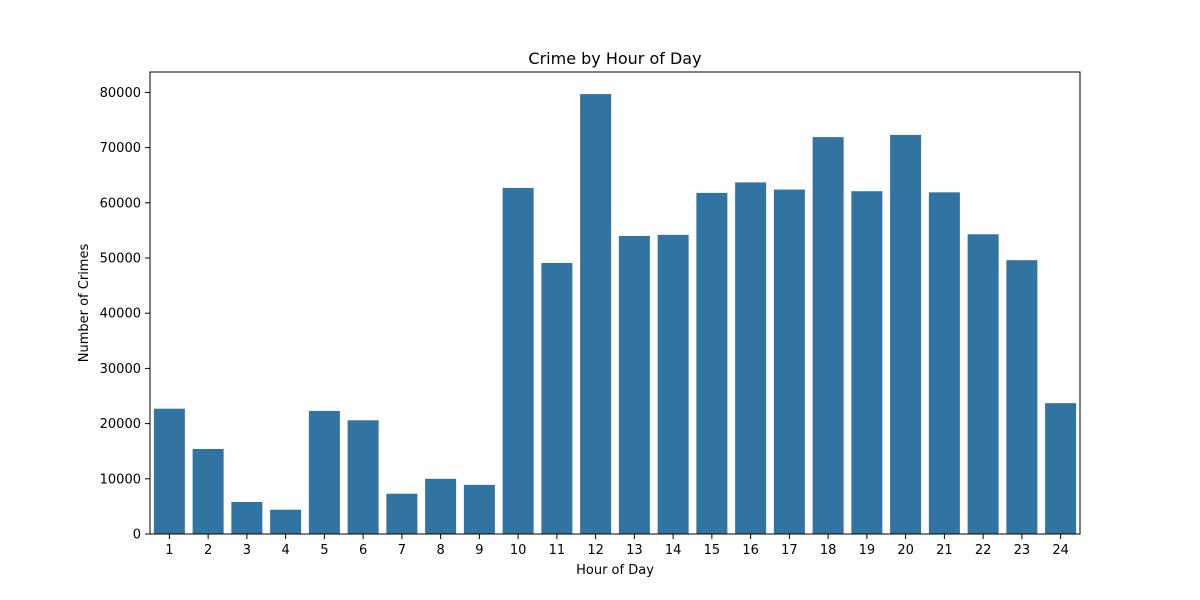 The image size is (1200, 600). I want to click on y-tick-label: 0, so click(137, 535).